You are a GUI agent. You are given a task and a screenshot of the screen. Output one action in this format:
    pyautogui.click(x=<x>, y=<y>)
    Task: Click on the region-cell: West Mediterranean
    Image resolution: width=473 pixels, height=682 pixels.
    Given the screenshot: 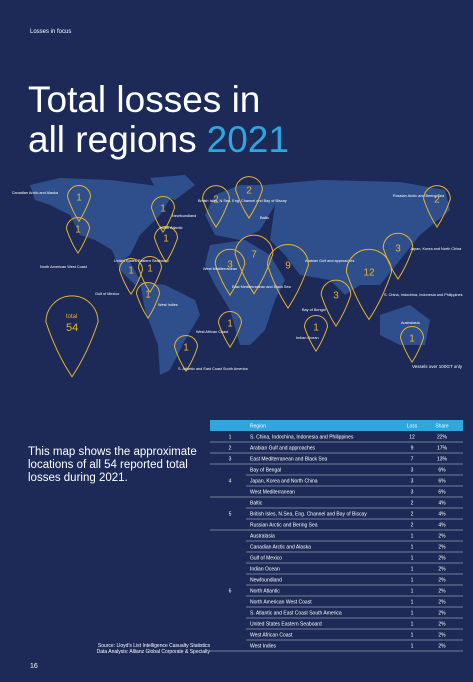 What is the action you would take?
    pyautogui.click(x=272, y=493)
    